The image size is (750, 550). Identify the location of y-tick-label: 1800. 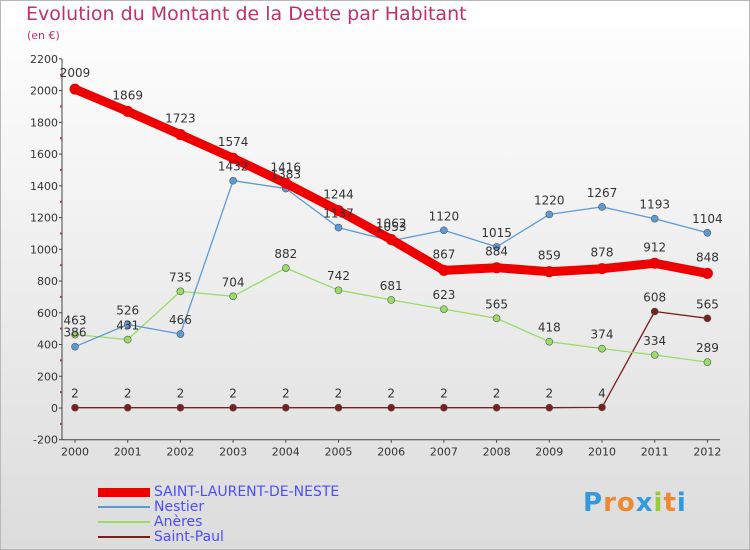
(44, 122).